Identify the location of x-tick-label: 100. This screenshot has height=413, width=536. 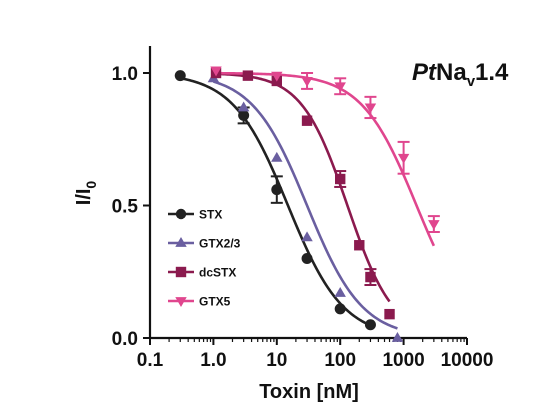
(340, 360).